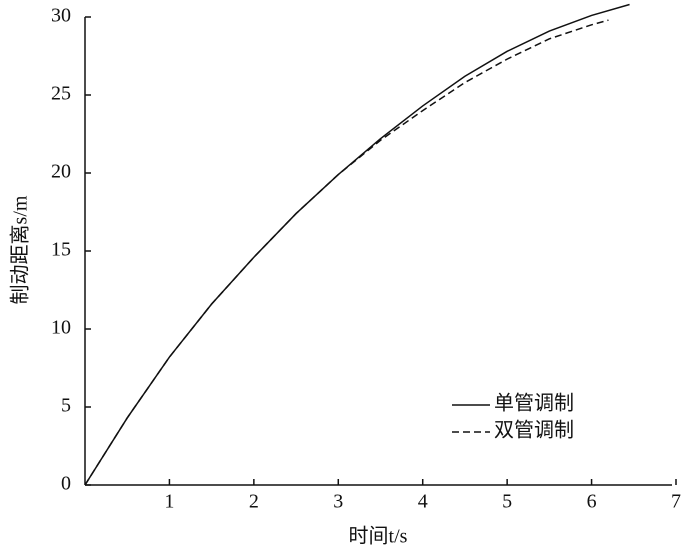  Describe the element at coordinates (20, 249) in the screenshot. I see `y-axis-label: 制动距离s/m` at that location.